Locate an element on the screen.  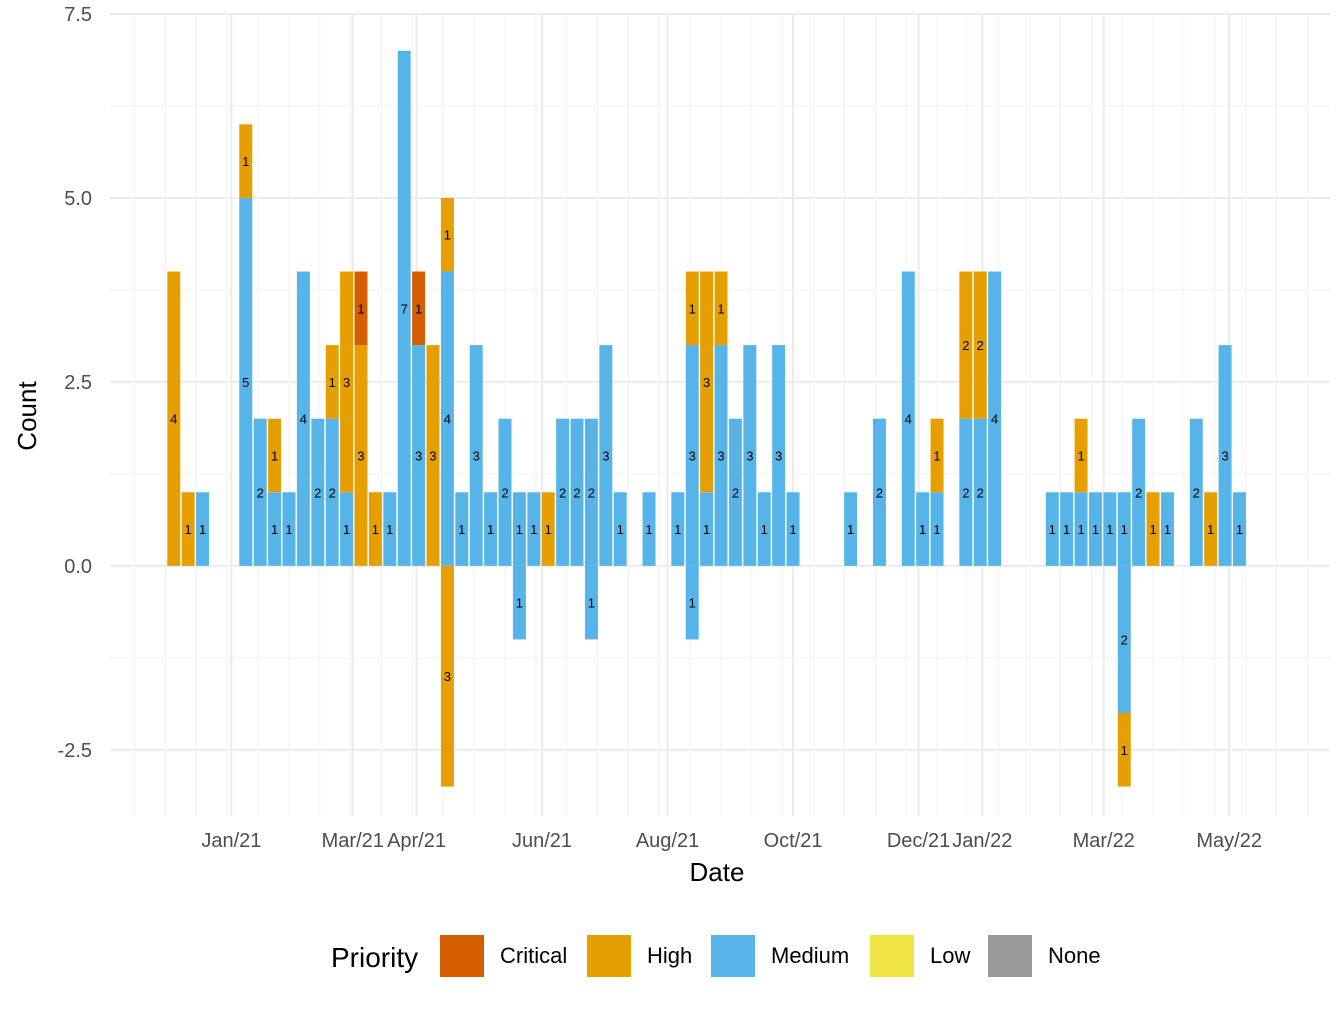
bar-value-label: 7 is located at coordinates (404, 308).